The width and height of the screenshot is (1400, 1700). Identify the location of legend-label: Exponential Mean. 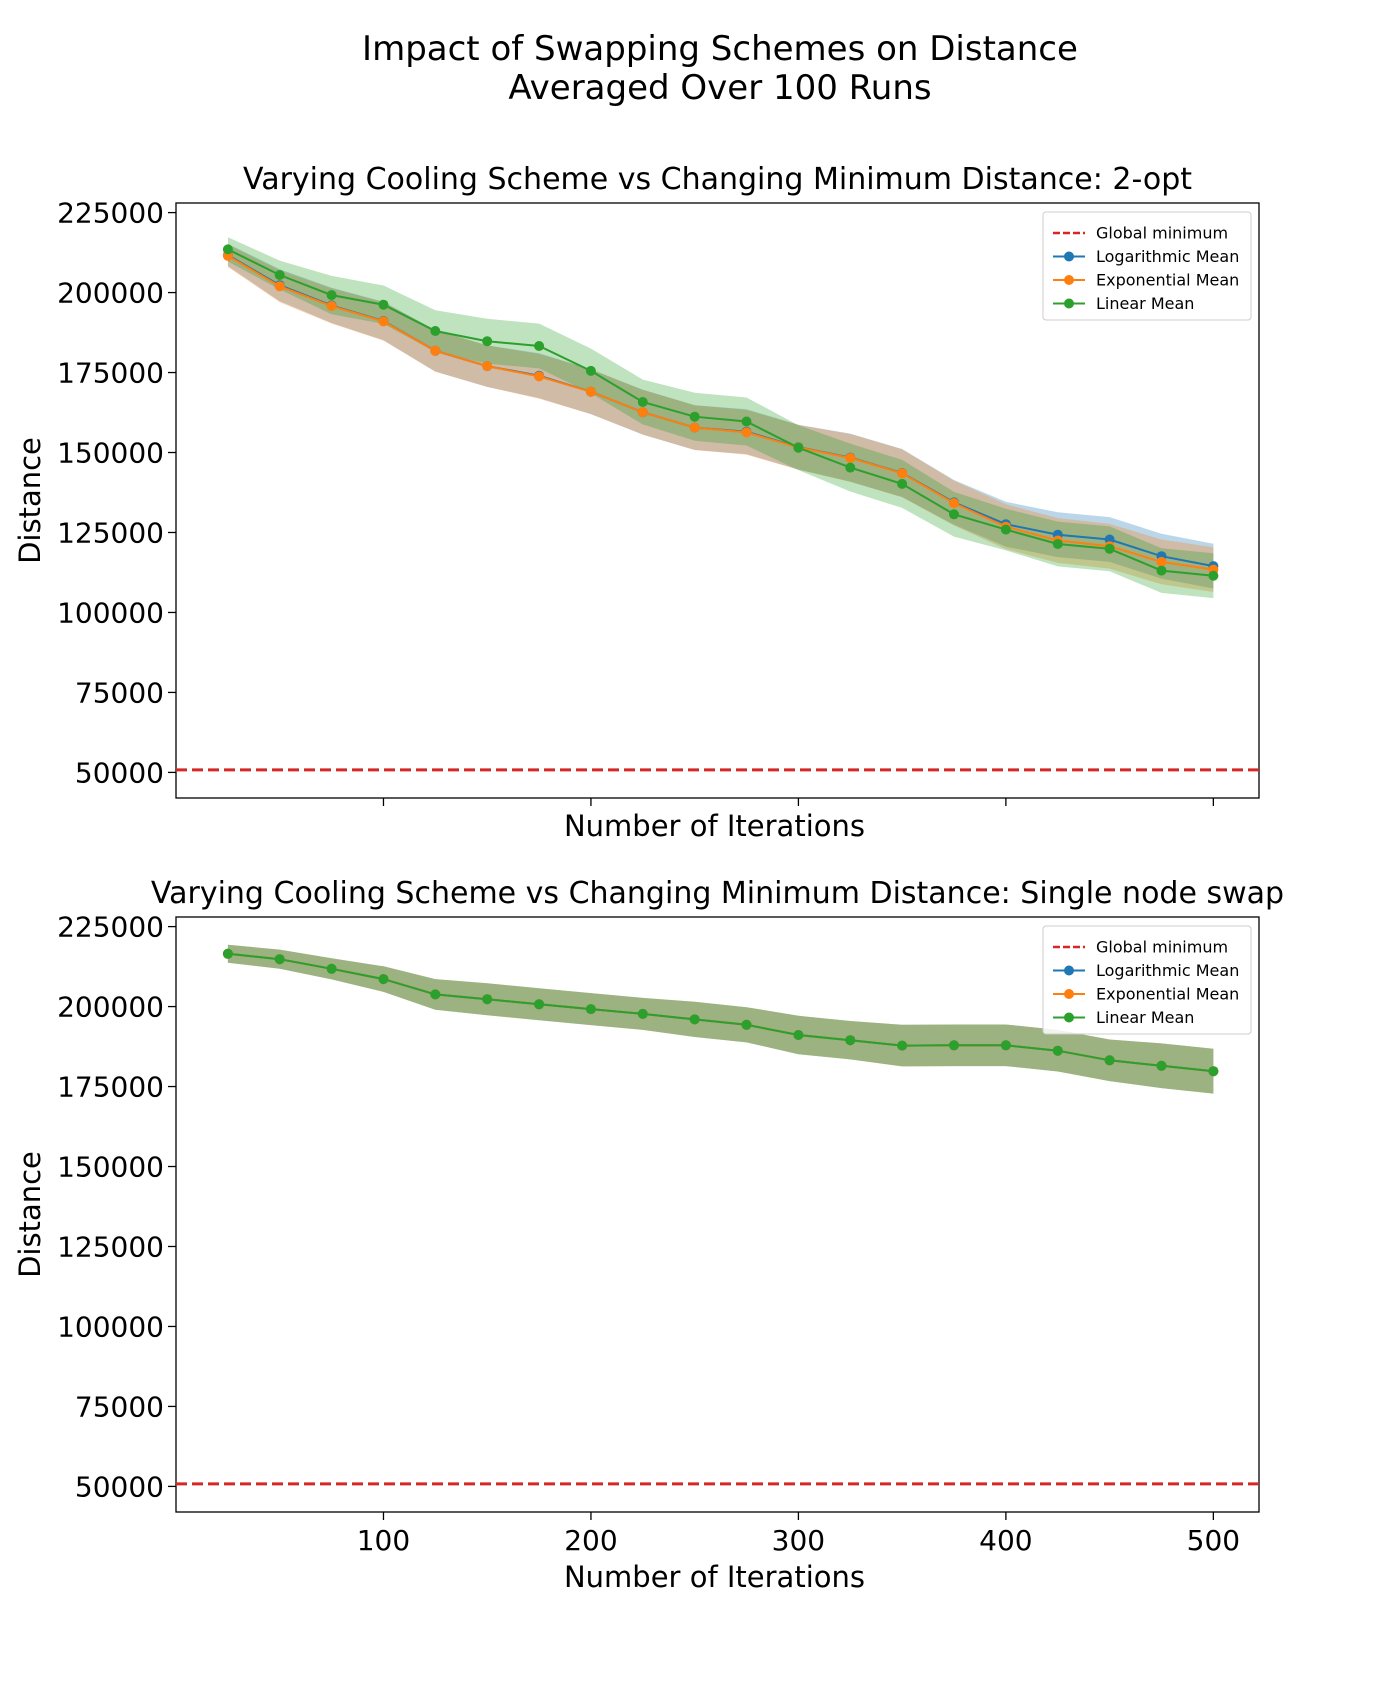
(1167, 994).